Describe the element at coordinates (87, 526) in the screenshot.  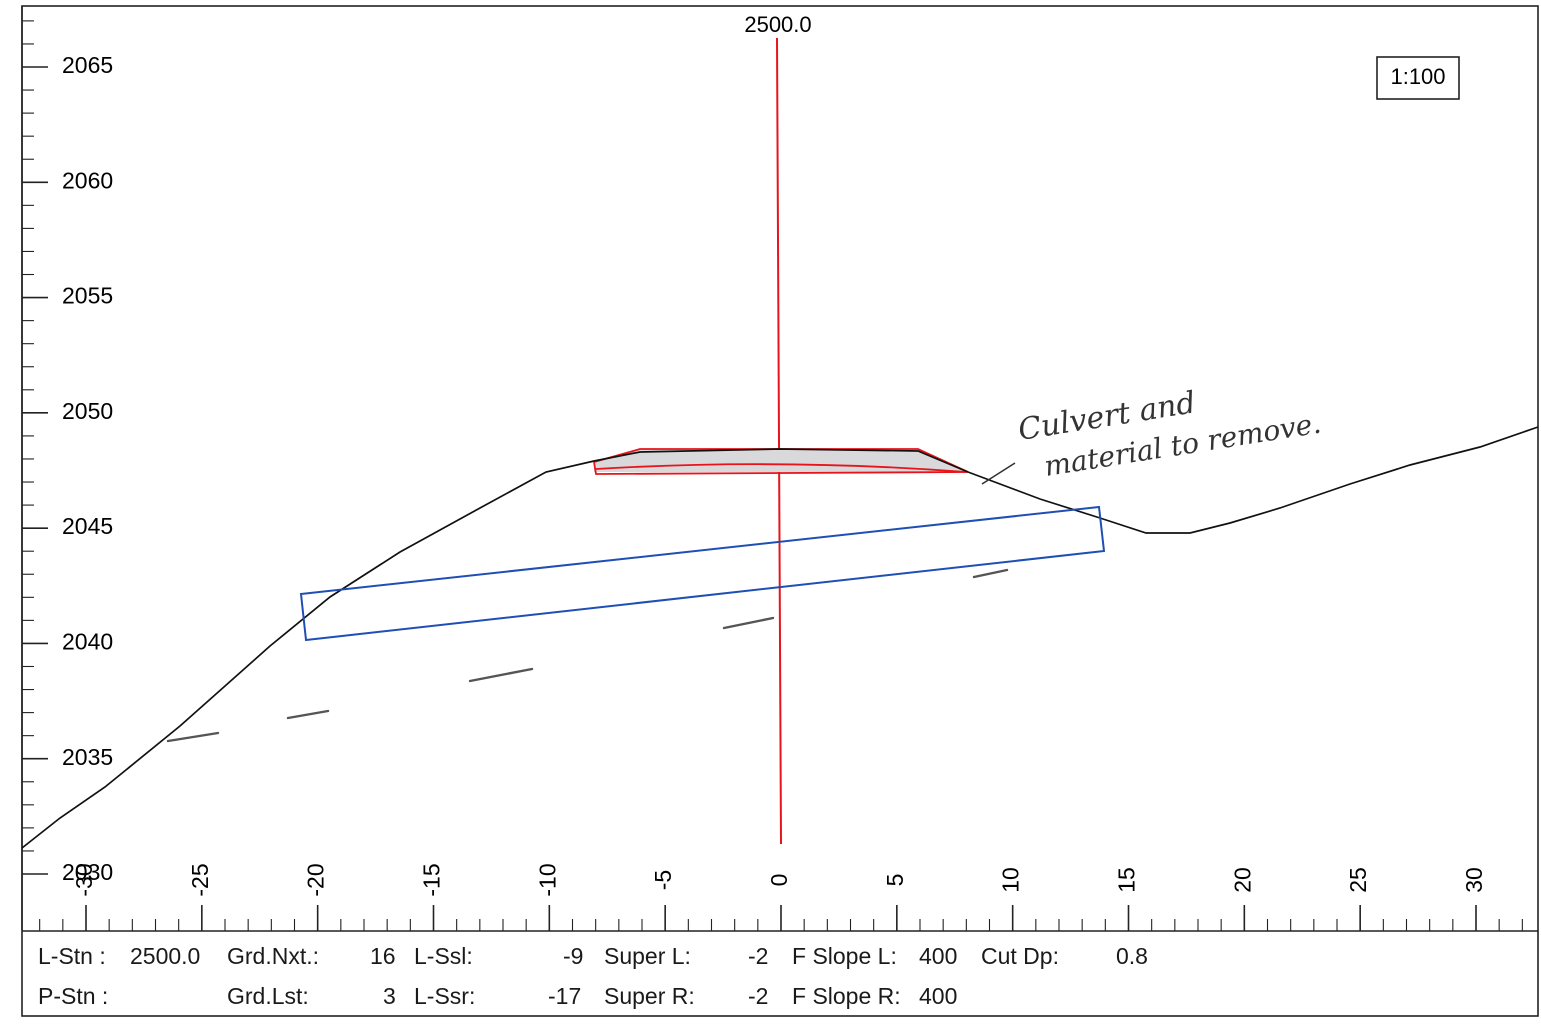
I see `y-tick-label: 2045` at that location.